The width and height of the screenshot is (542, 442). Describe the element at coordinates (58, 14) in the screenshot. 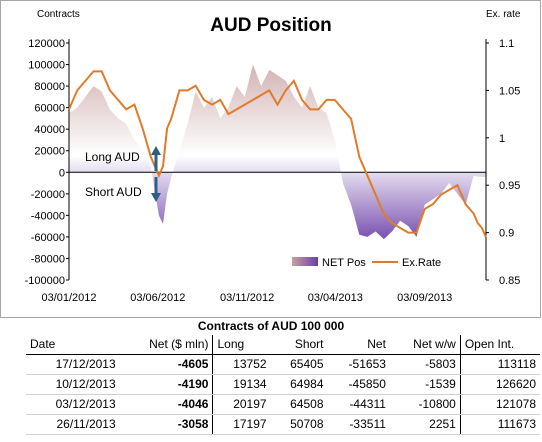

I see `left-axis-title: Contracts` at that location.